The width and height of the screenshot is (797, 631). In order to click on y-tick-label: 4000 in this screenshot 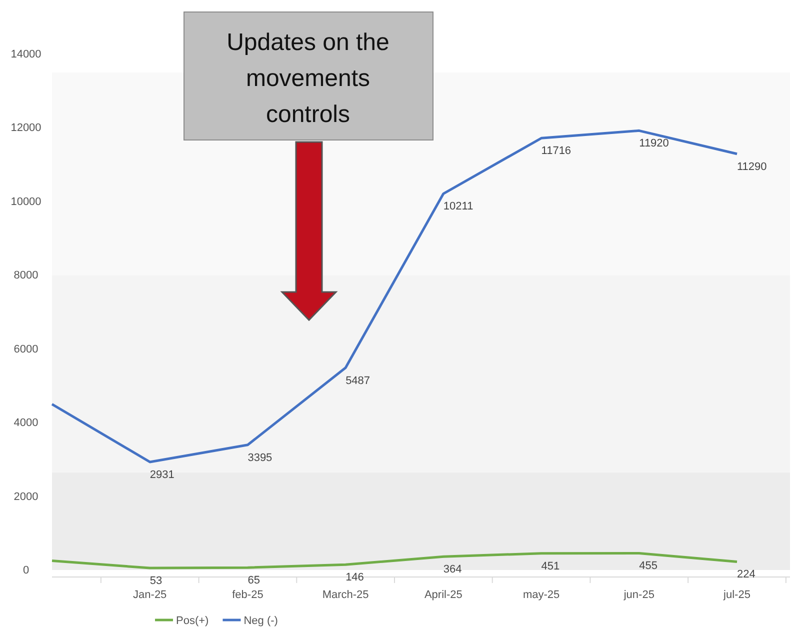, I will do `click(26, 423)`.